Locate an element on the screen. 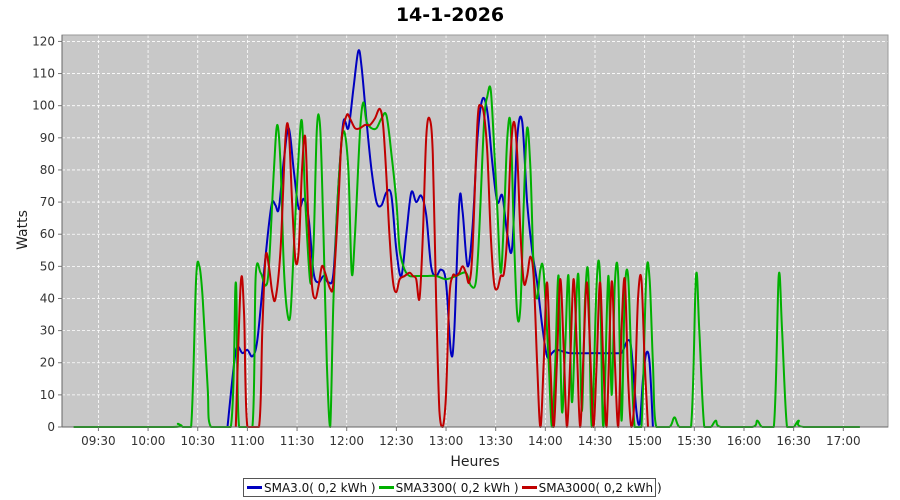  y-tick-label: 50 is located at coordinates (47, 266).